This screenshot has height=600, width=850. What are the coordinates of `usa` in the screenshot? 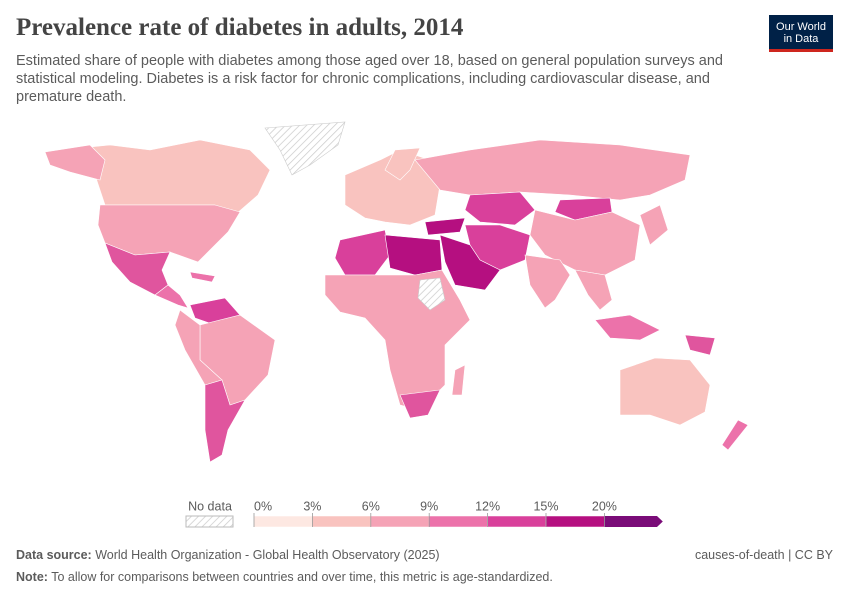 It's located at (169, 233).